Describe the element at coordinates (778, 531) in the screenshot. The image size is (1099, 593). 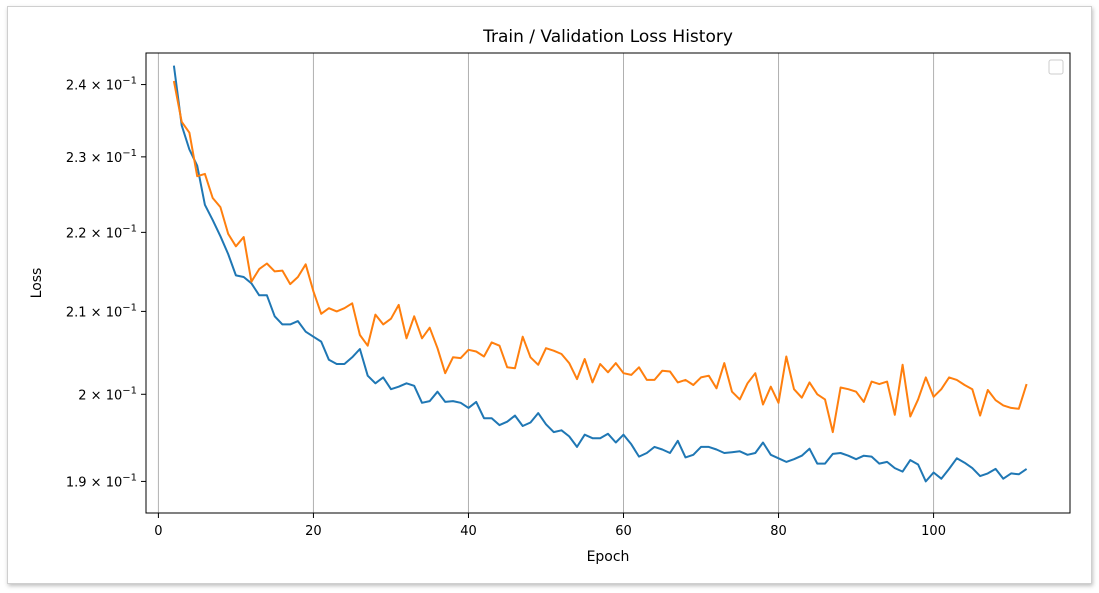
I see `x-tick-label: 80` at that location.